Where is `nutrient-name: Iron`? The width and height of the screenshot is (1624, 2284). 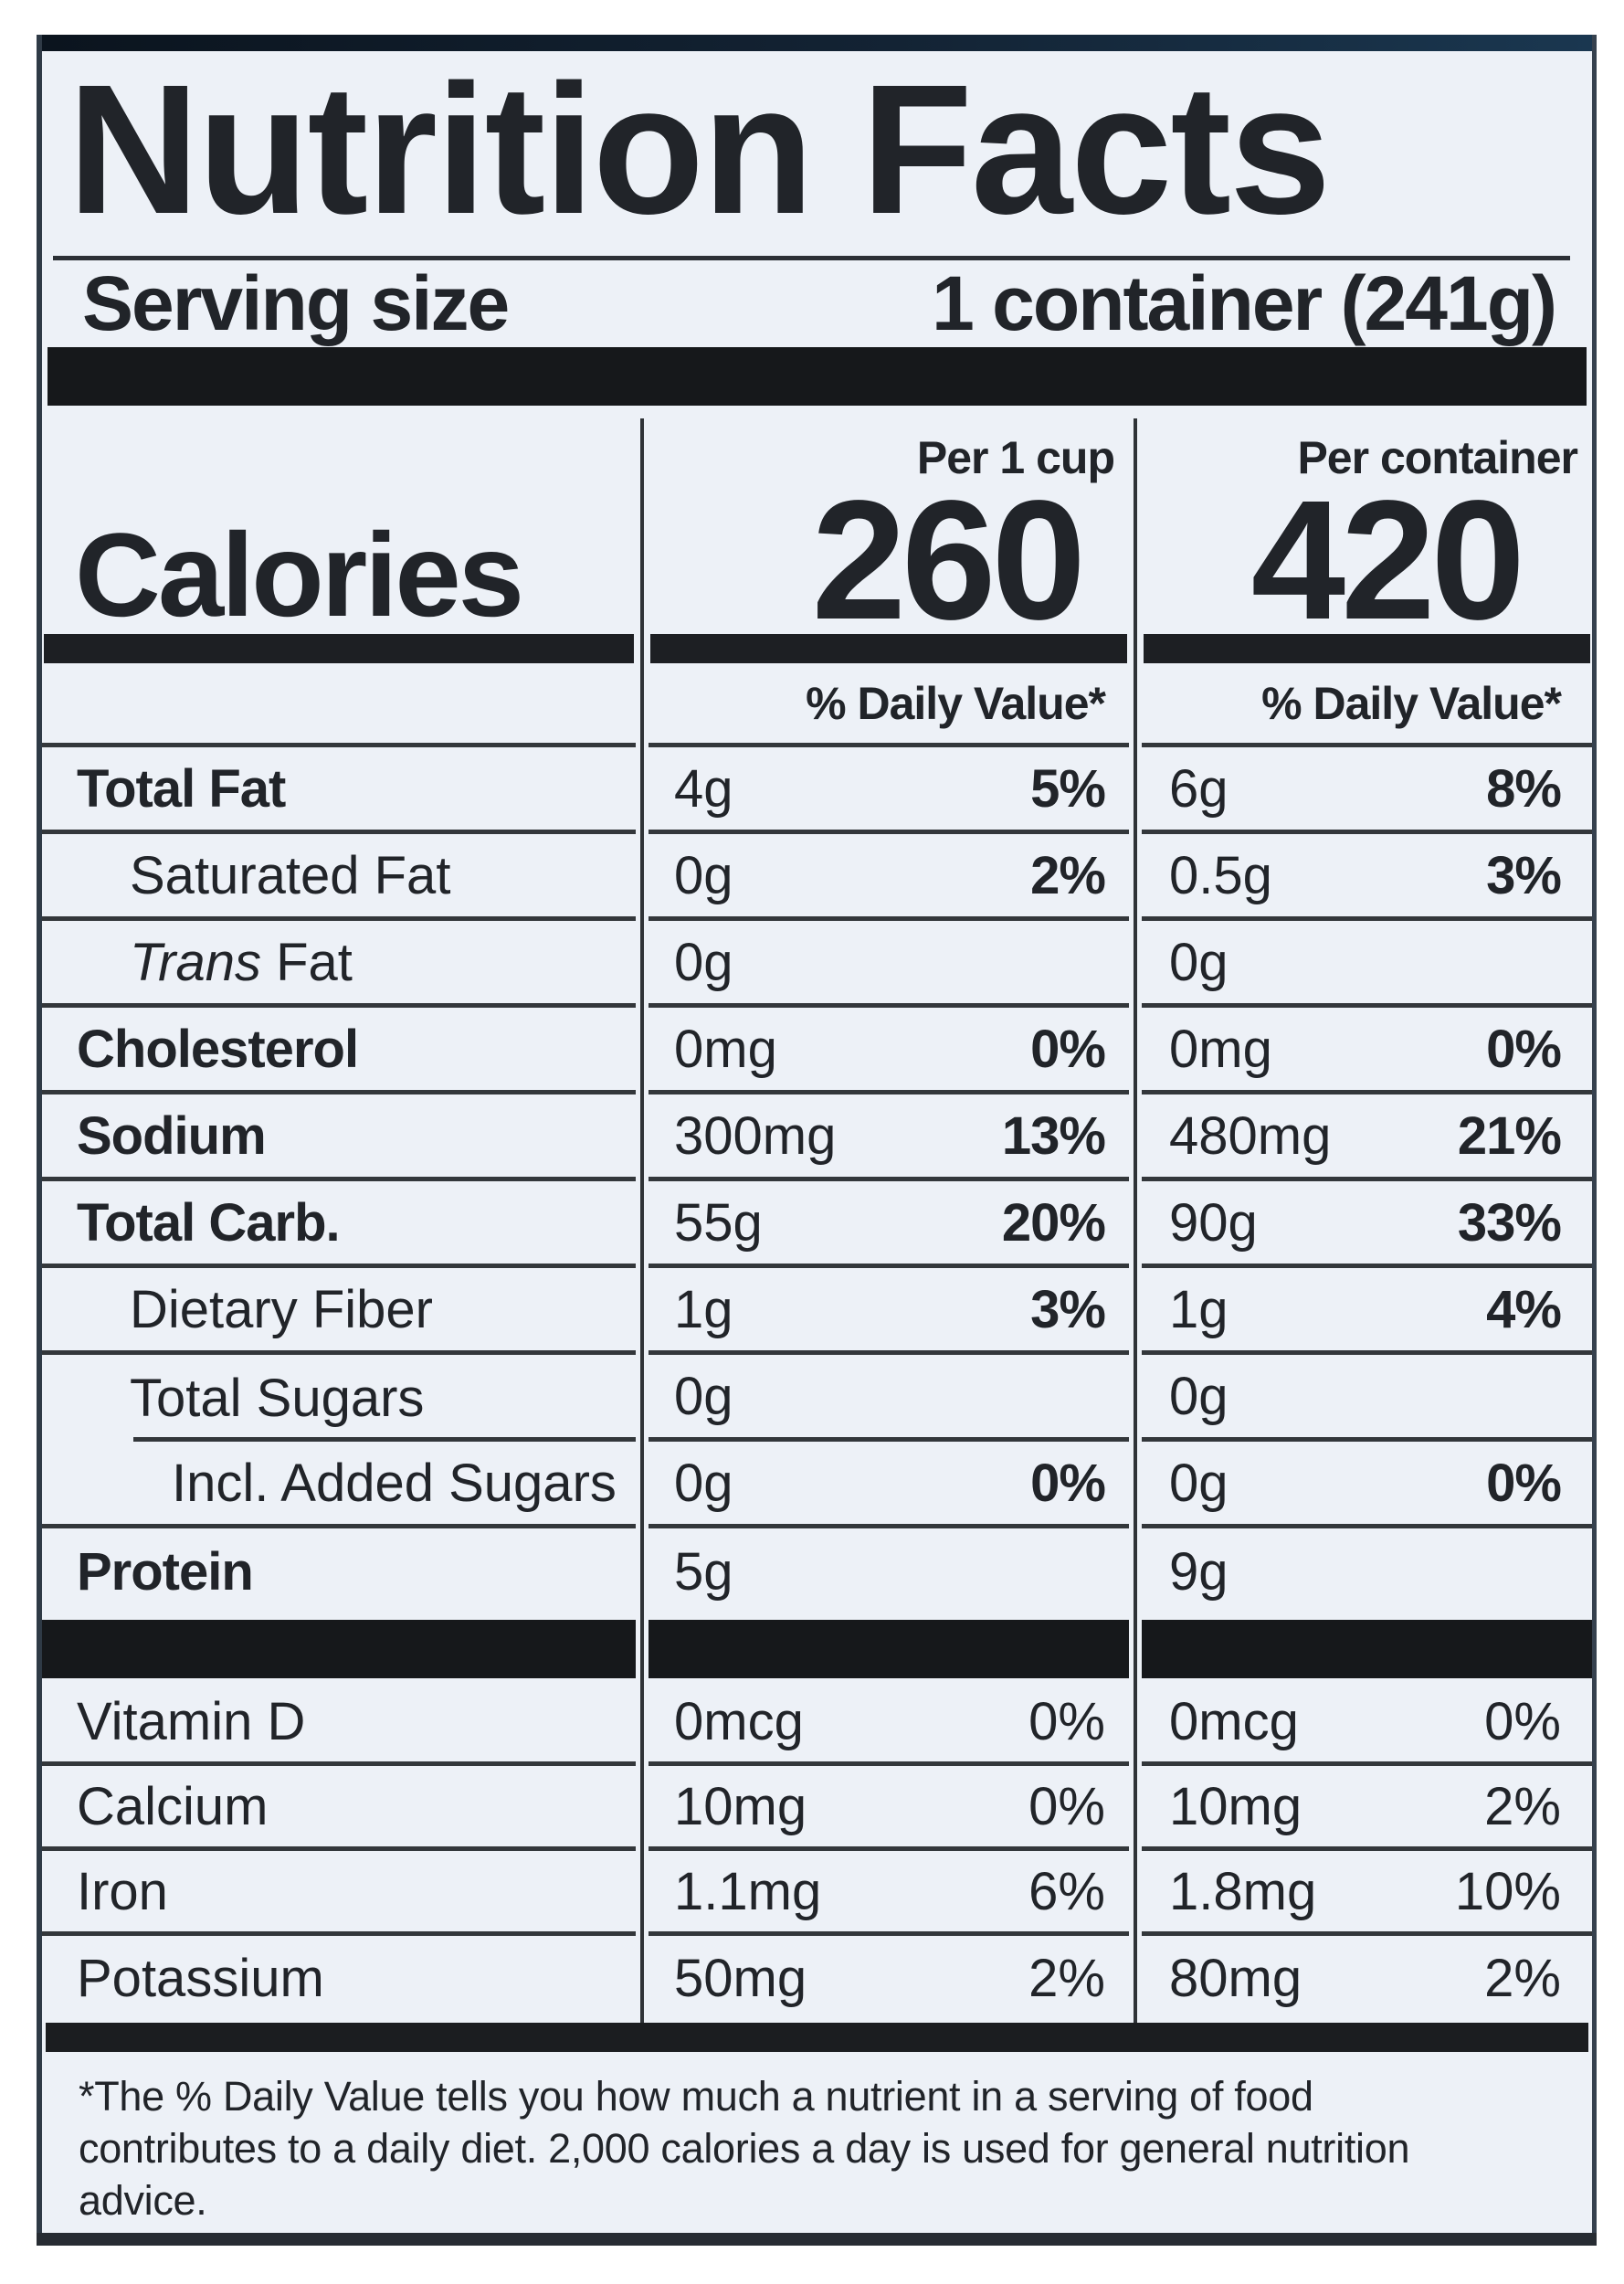
nutrient-name: Iron is located at coordinates (122, 1891).